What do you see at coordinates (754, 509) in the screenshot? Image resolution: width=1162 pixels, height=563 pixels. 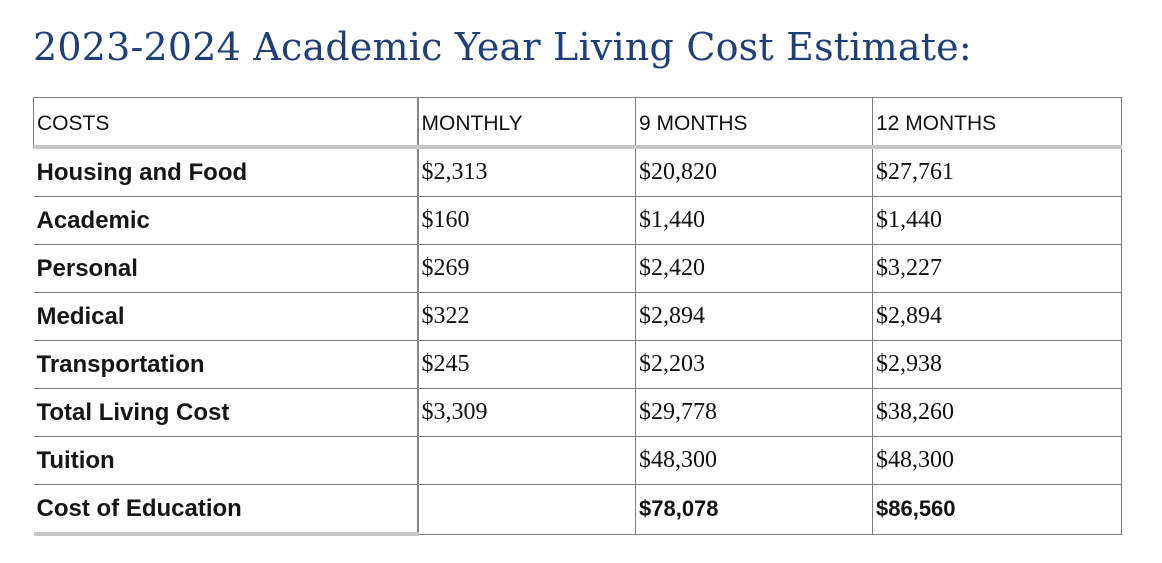 I see `nine-months-value: $78,078` at bounding box center [754, 509].